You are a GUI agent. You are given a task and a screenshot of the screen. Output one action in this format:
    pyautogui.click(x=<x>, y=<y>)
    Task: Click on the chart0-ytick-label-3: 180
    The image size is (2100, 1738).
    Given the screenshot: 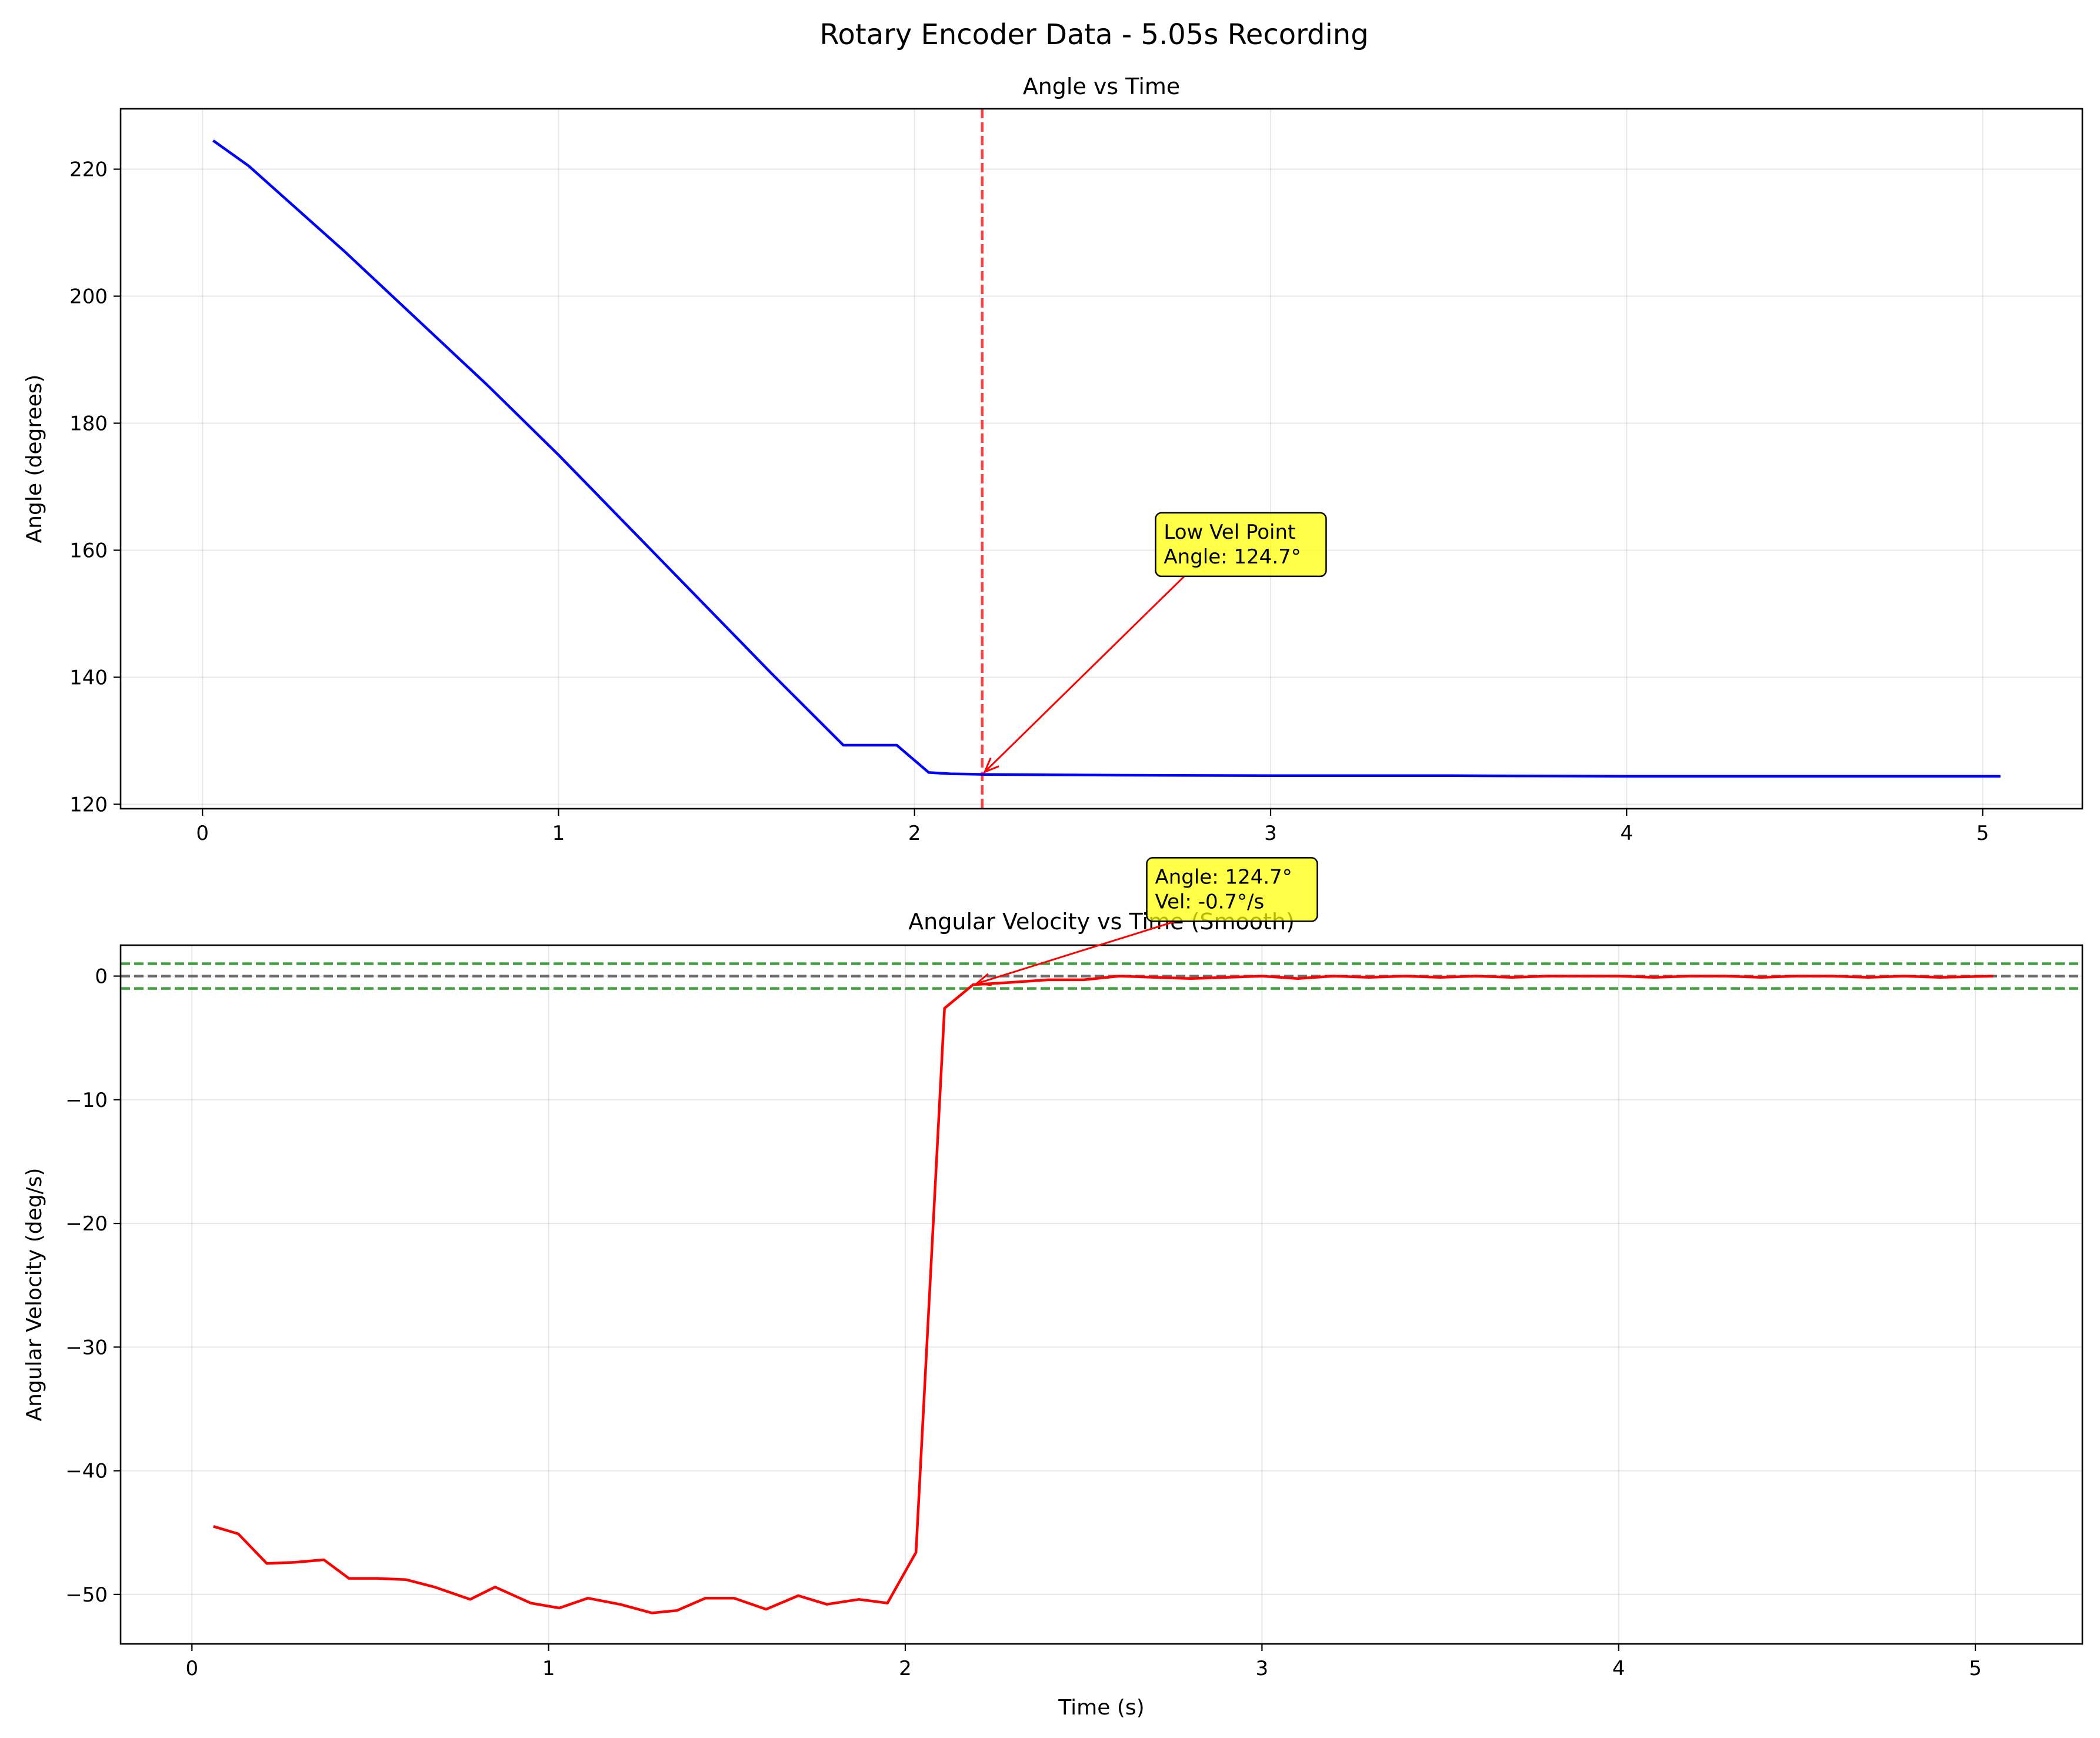 What is the action you would take?
    pyautogui.click(x=88, y=424)
    